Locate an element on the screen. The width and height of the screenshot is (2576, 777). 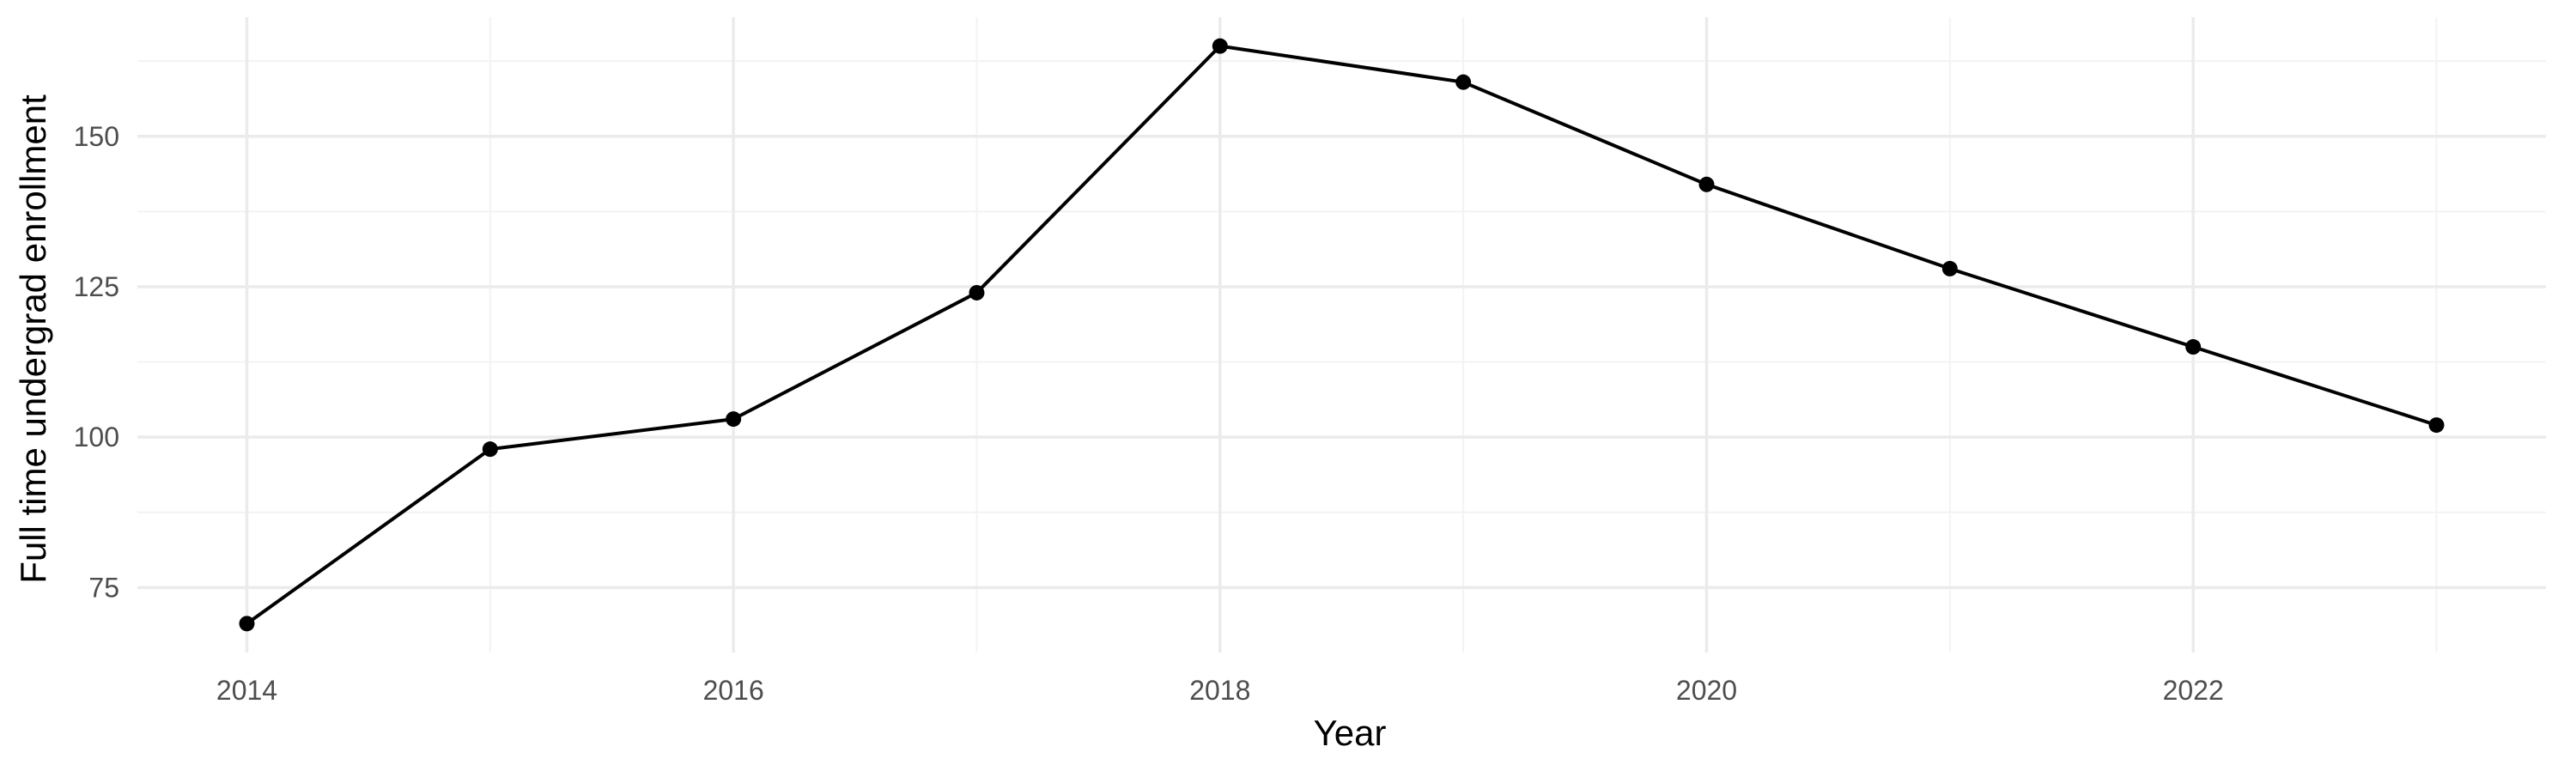
x-tick-label: 2022 is located at coordinates (2193, 690).